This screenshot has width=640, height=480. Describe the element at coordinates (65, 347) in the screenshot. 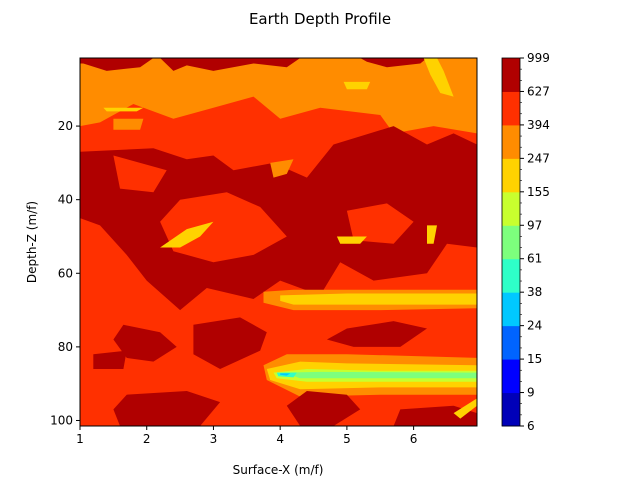

I see `y-tick-label: 80` at that location.